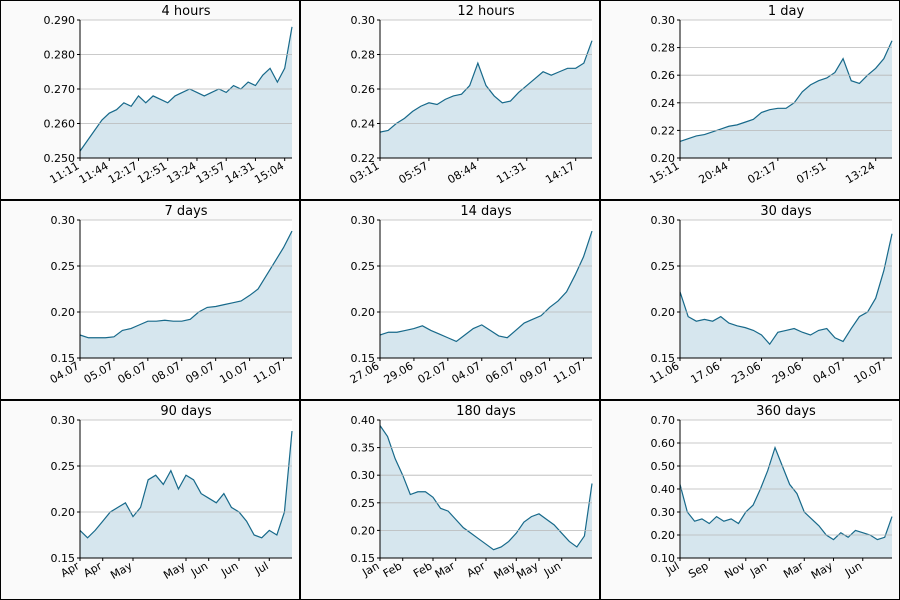 This screenshot has width=900, height=600. Describe the element at coordinates (186, 11) in the screenshot. I see `chart-title: 4 hours` at that location.